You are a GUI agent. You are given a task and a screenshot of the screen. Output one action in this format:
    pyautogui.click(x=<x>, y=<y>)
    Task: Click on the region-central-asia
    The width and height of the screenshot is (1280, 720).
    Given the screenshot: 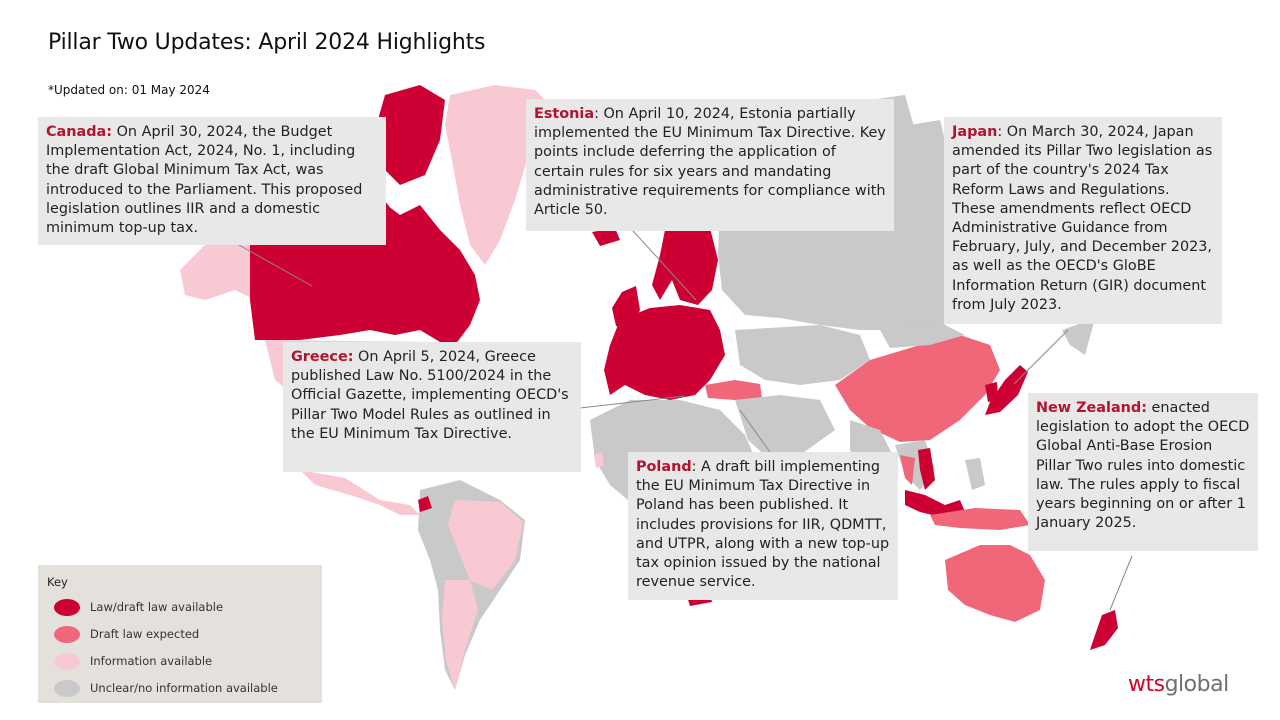 What is the action you would take?
    pyautogui.click(x=802, y=355)
    